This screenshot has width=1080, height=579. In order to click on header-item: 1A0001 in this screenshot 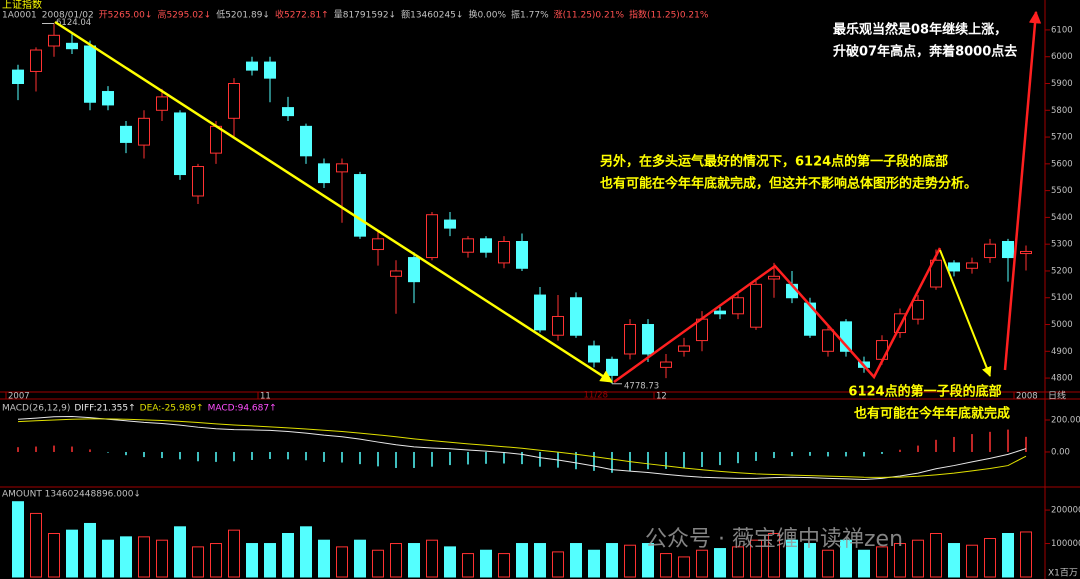, I will do `click(19, 16)`.